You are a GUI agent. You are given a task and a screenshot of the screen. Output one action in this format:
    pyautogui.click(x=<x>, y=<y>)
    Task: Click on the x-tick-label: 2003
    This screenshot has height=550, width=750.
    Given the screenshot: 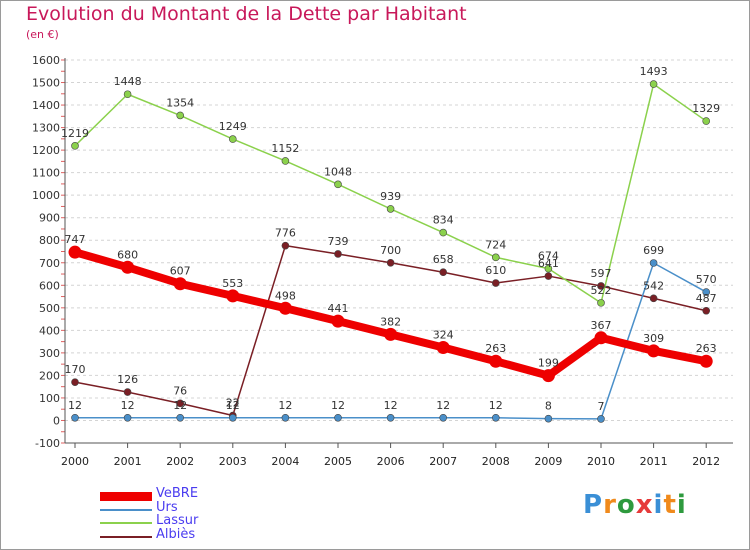 What is the action you would take?
    pyautogui.click(x=233, y=461)
    